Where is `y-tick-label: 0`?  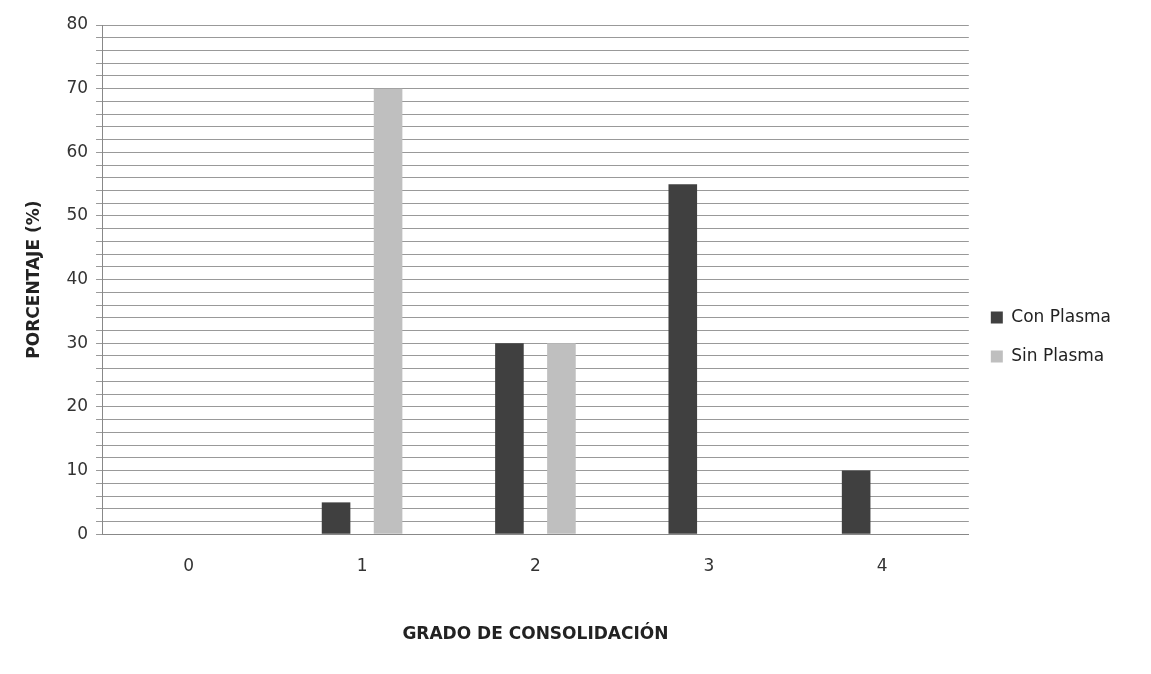
y-tick-label: 0 is located at coordinates (83, 532).